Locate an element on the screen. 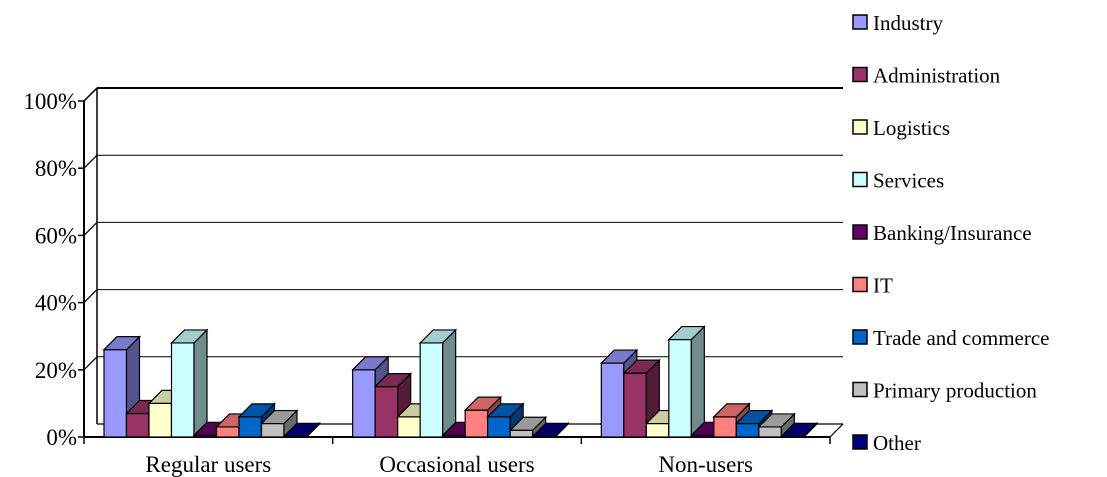 This screenshot has width=1107, height=477. legend-label: IT is located at coordinates (883, 286).